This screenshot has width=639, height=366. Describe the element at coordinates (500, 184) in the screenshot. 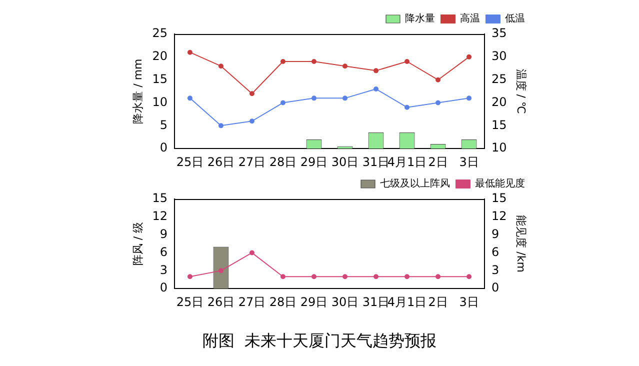

I see `legend-label: 最低能见度` at that location.